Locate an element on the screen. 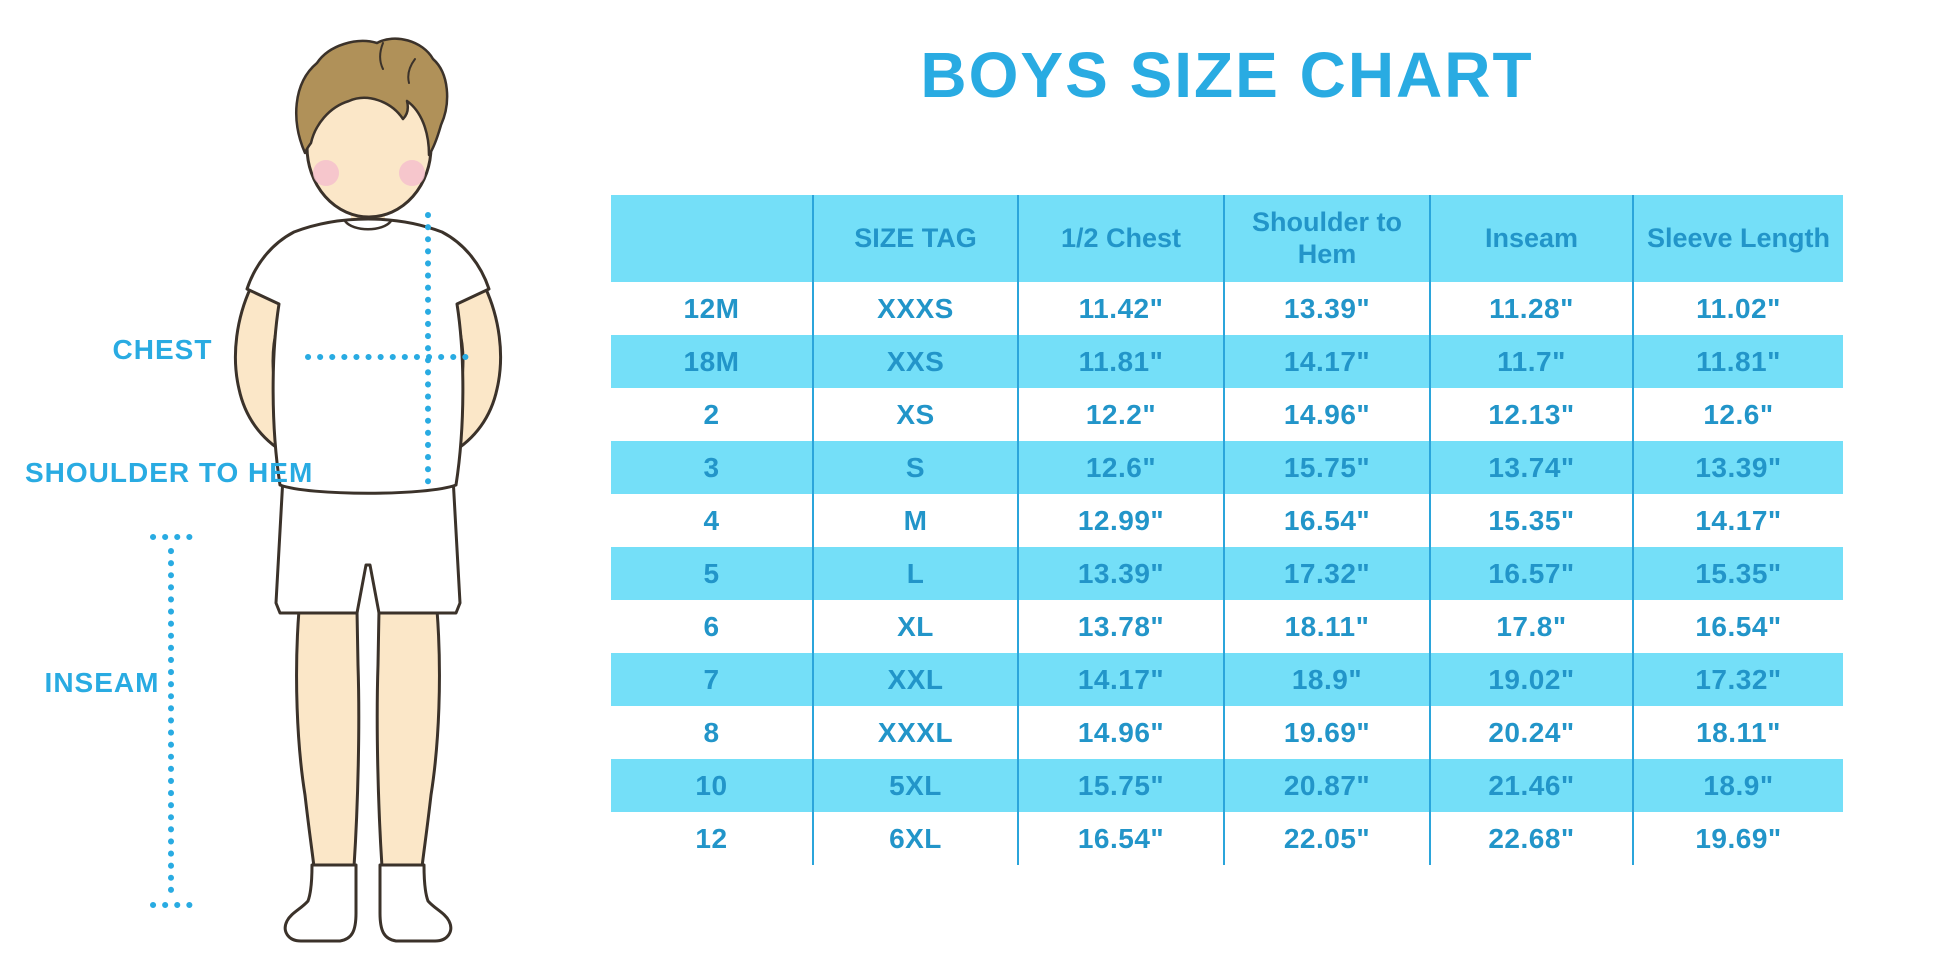 Image resolution: width=1946 pixels, height=973 pixels. row-size-label: 3 is located at coordinates (711, 467).